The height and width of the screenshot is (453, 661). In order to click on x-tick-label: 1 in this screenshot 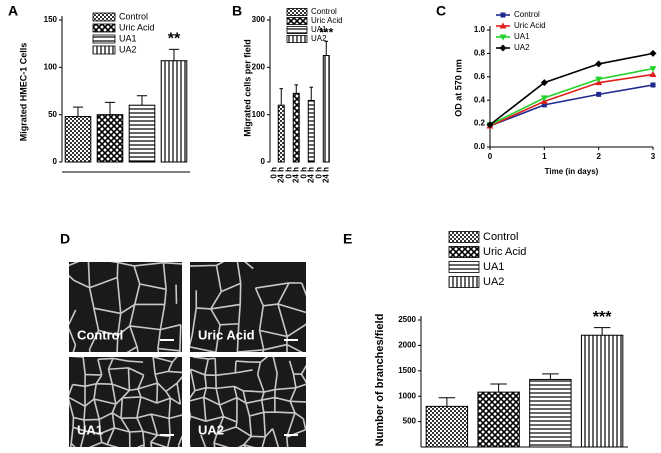, I will do `click(544, 156)`.